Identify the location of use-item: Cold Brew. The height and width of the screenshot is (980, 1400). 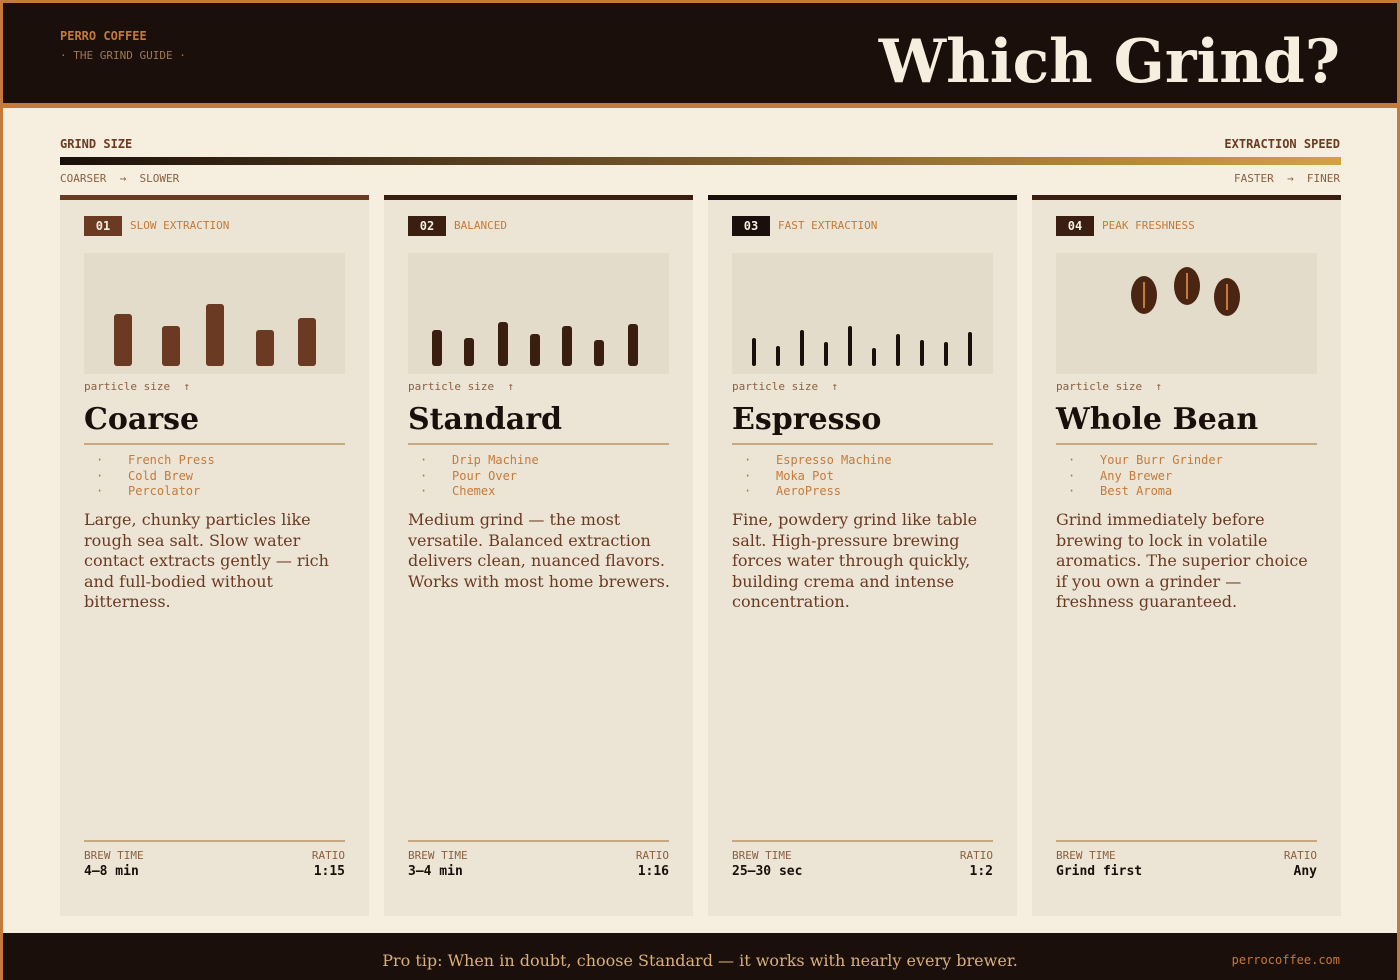
(149, 477).